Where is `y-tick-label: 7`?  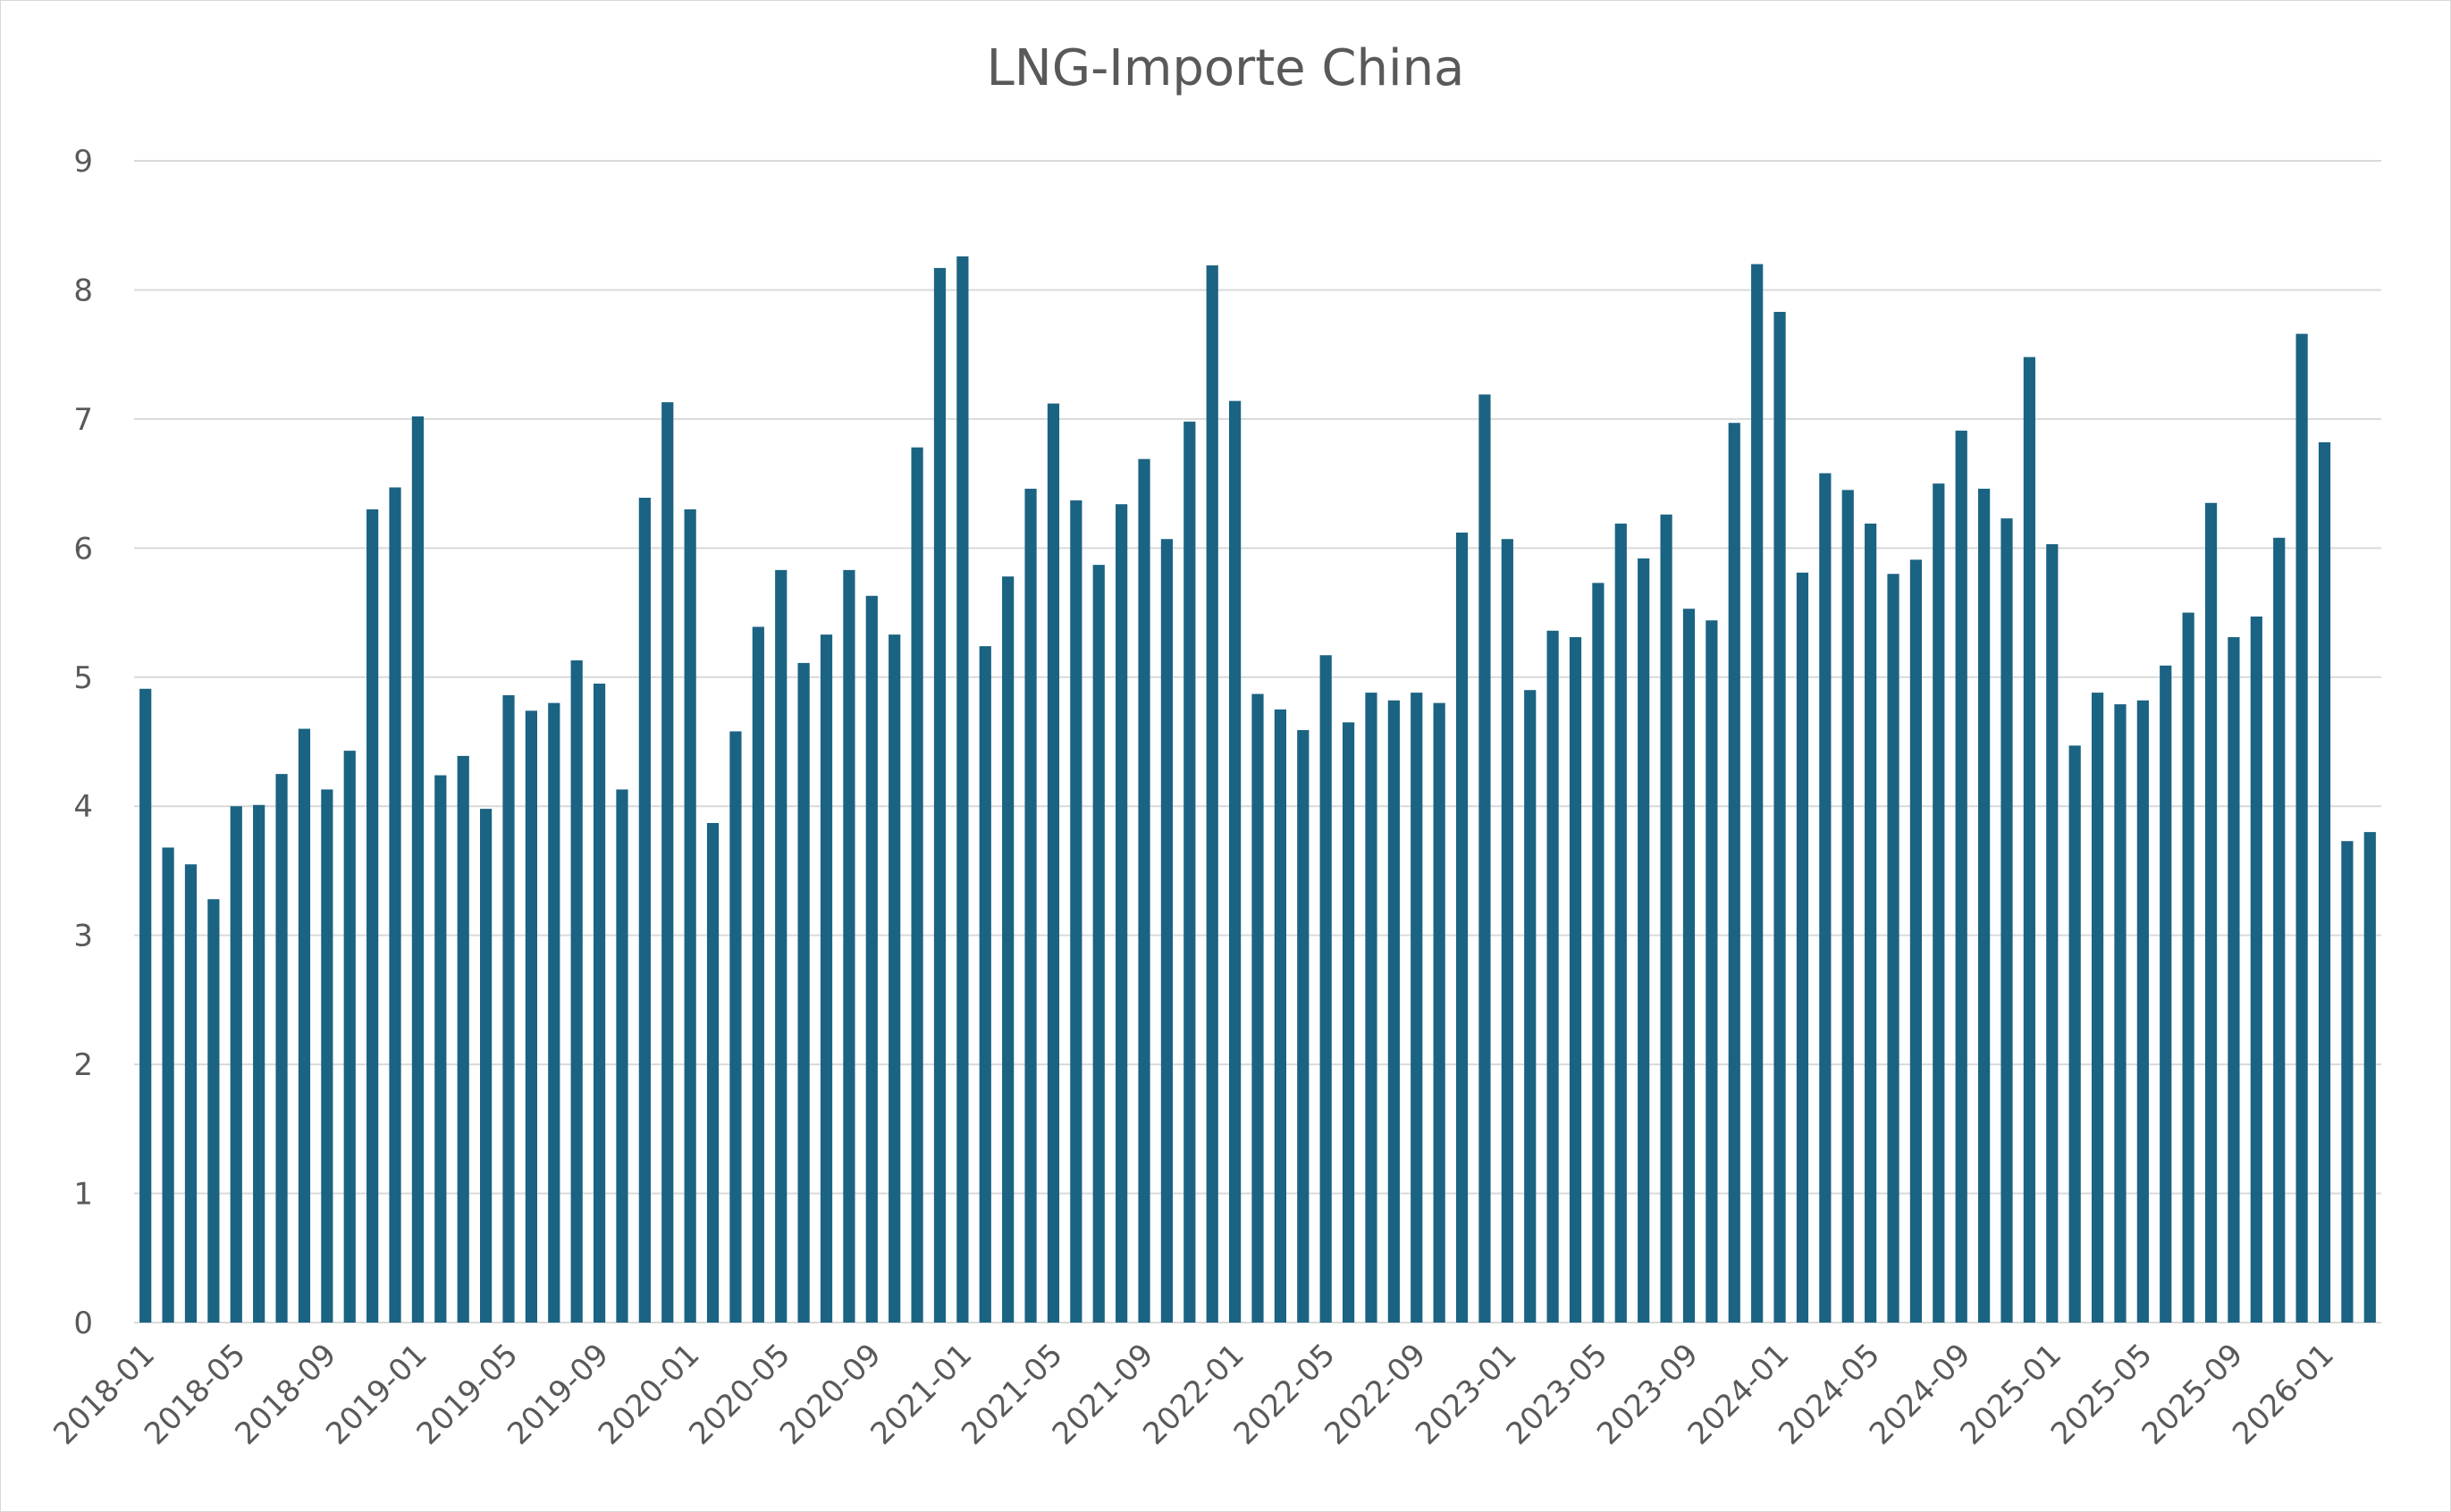
y-tick-label: 7 is located at coordinates (83, 420).